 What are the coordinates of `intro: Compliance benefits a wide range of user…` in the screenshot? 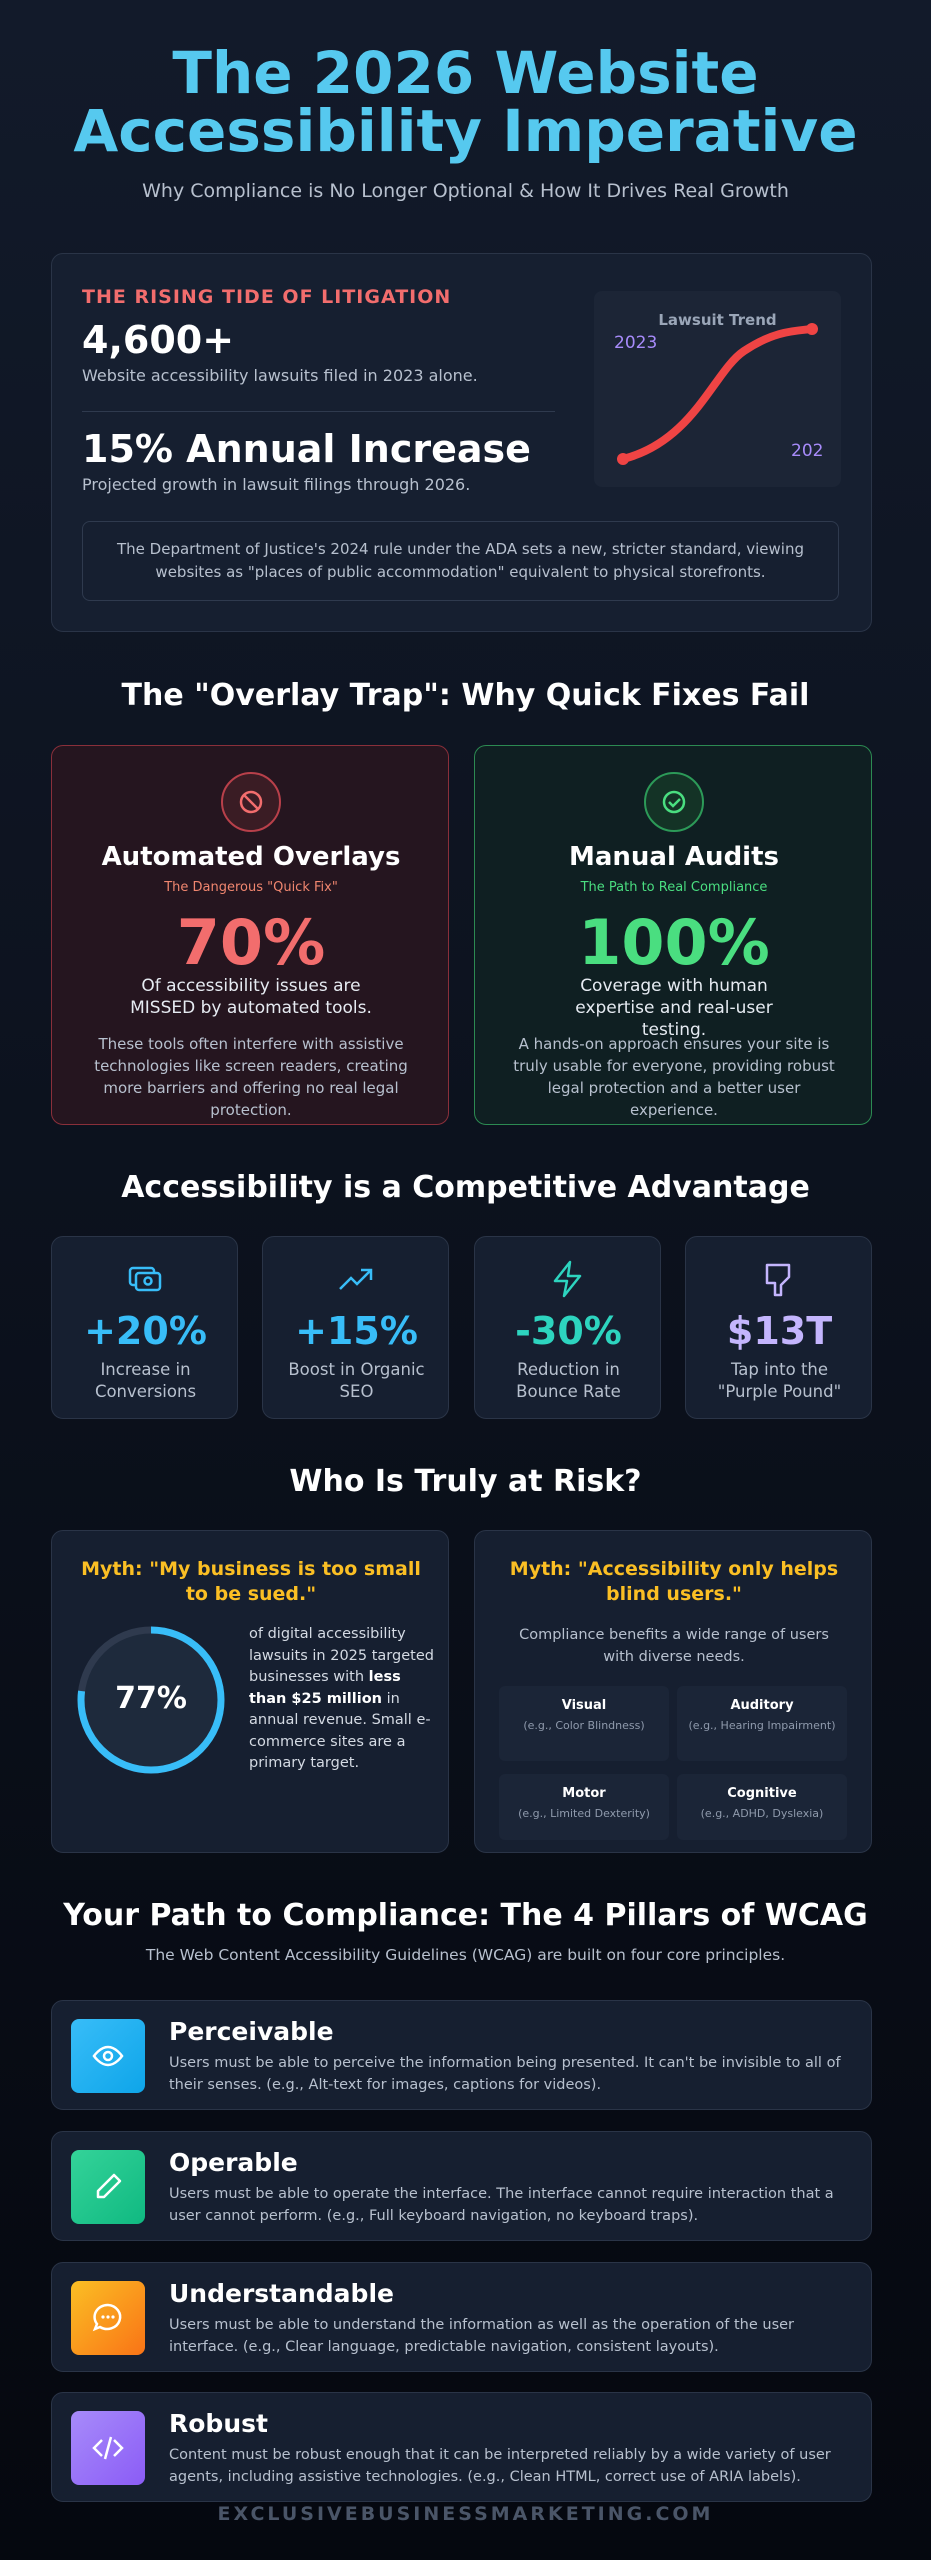 It's located at (674, 1646).